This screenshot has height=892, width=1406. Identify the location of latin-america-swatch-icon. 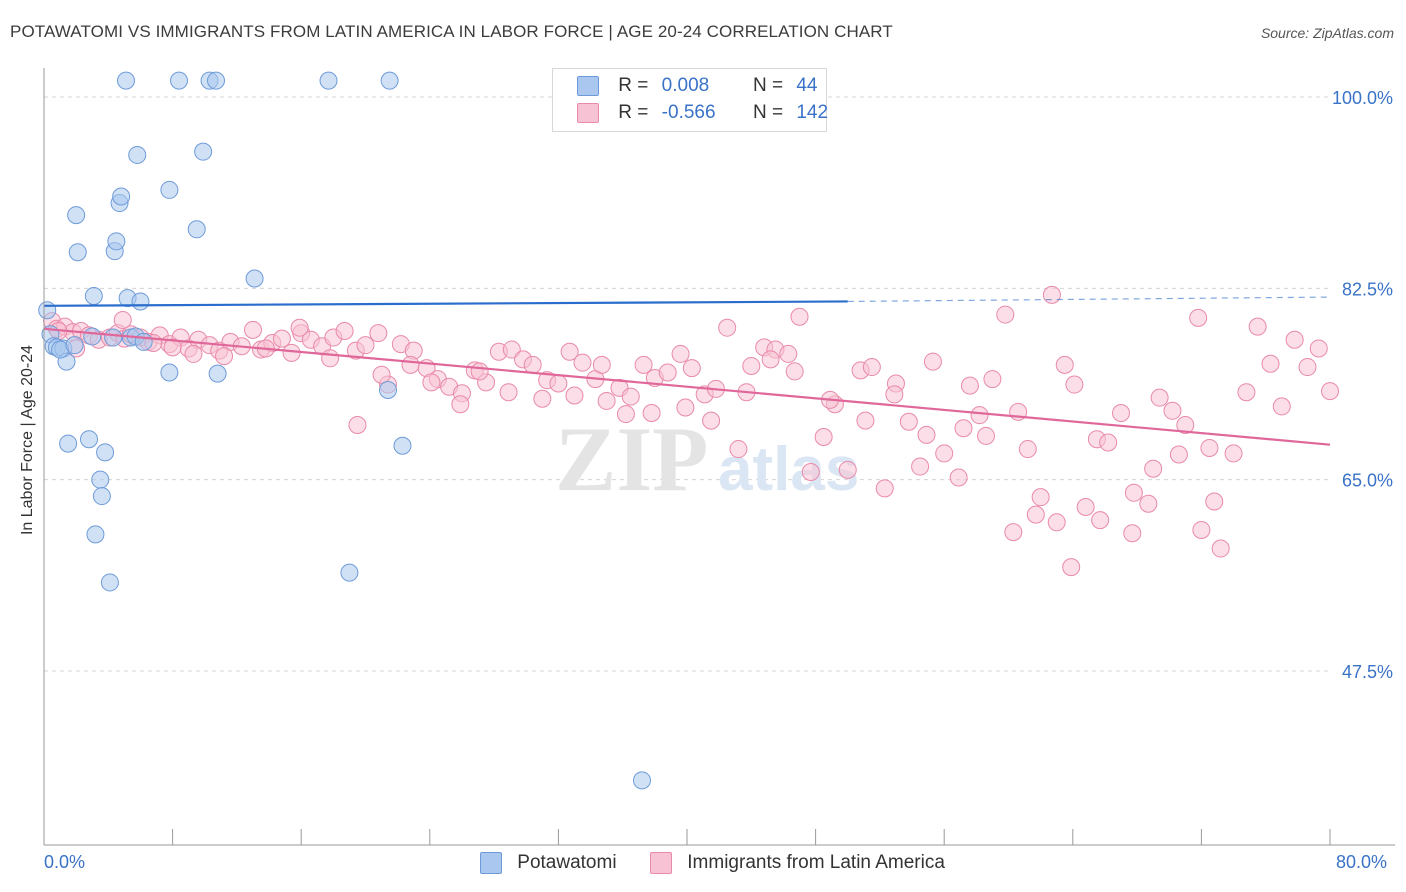
(588, 112).